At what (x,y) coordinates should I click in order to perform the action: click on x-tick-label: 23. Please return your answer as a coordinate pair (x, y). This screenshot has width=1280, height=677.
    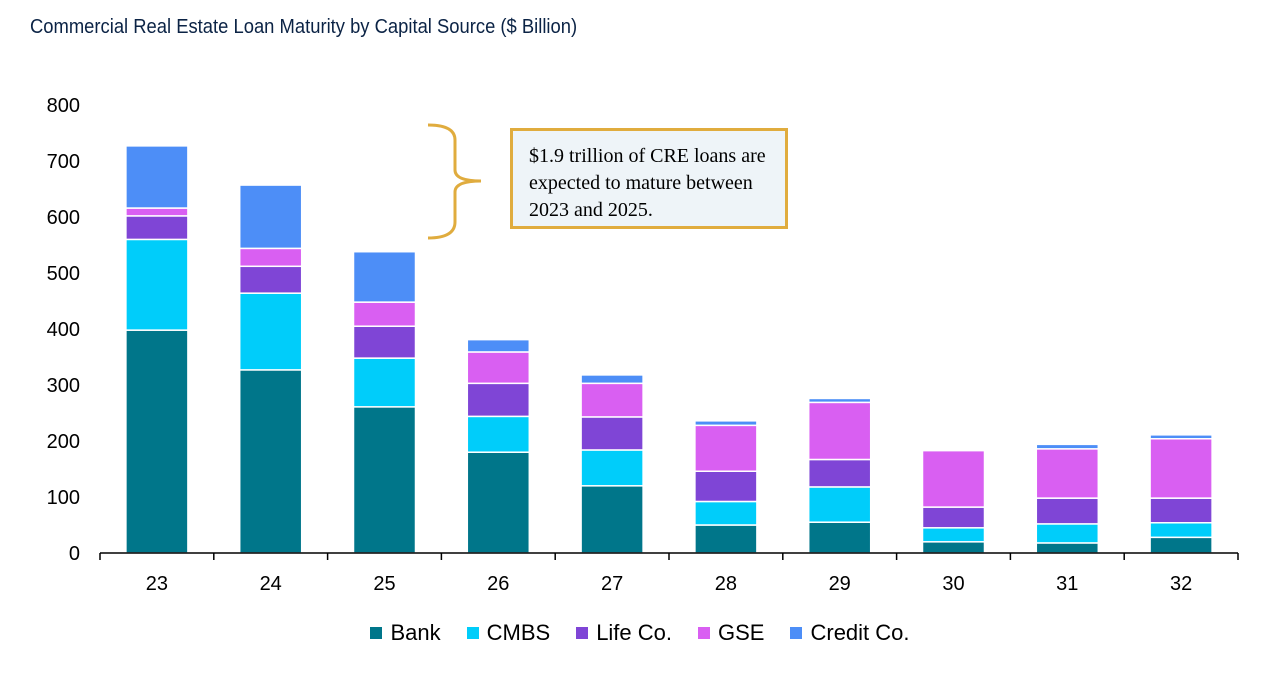
    Looking at the image, I should click on (157, 584).